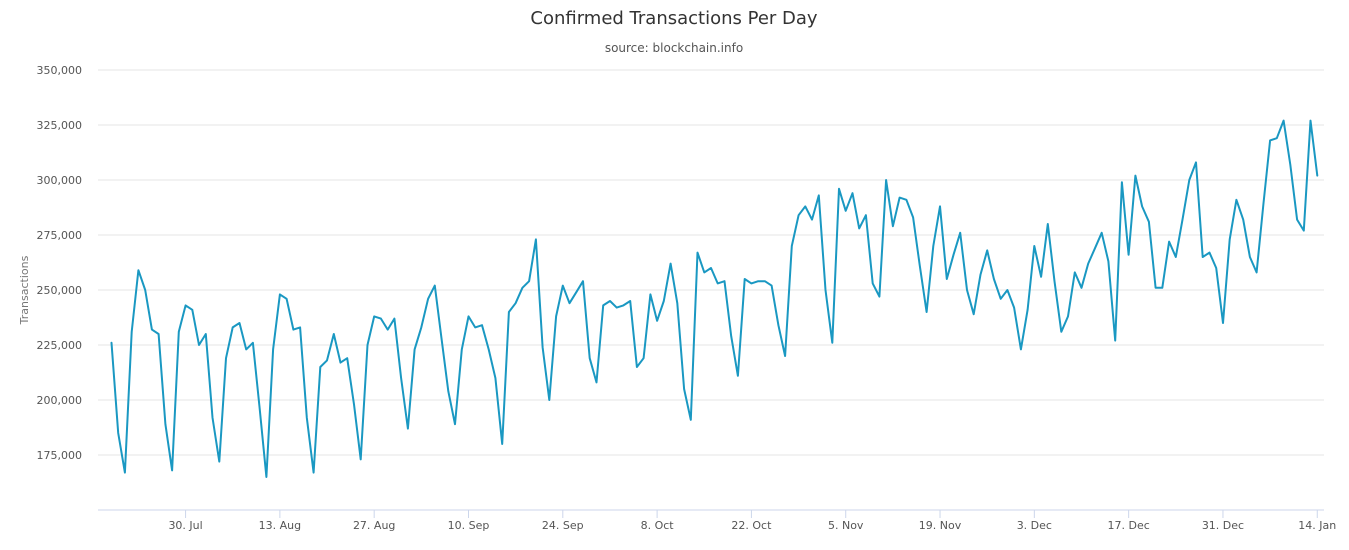  I want to click on y-axis-title: Transactions, so click(24, 290).